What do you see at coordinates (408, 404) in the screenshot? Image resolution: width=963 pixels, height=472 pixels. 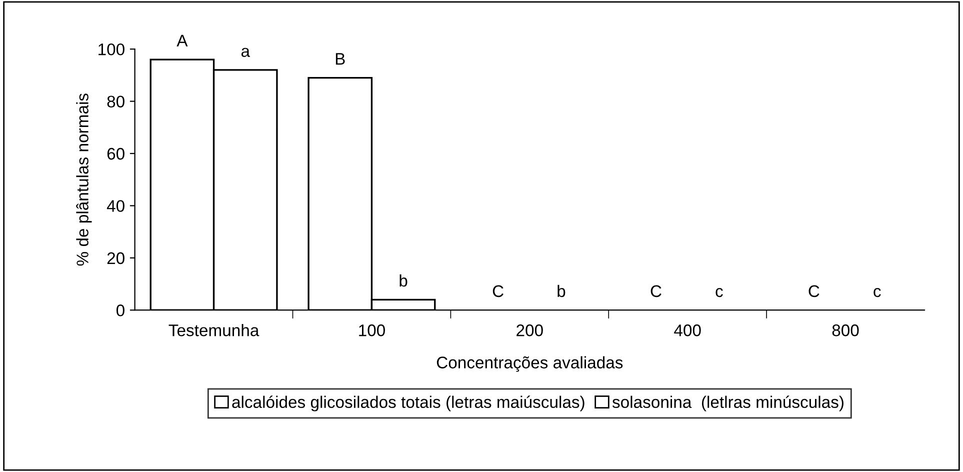 I see `legend-label: alcalóides glicosilados totais (letras maiúsculas)` at bounding box center [408, 404].